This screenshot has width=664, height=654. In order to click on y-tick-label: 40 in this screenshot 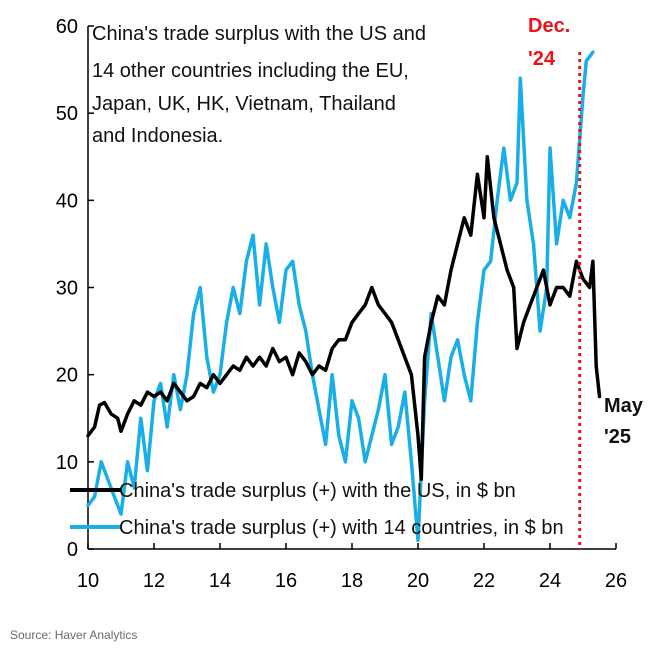, I will do `click(67, 201)`.